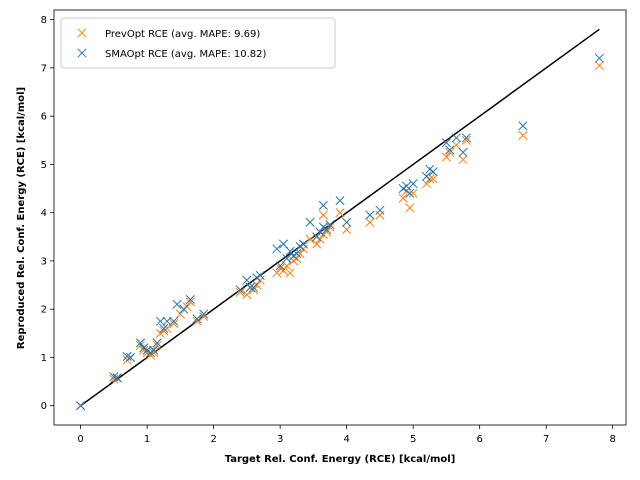  I want to click on legend-label-1: SMAOpt RCE (avg. MAPE: 10.82), so click(186, 54).